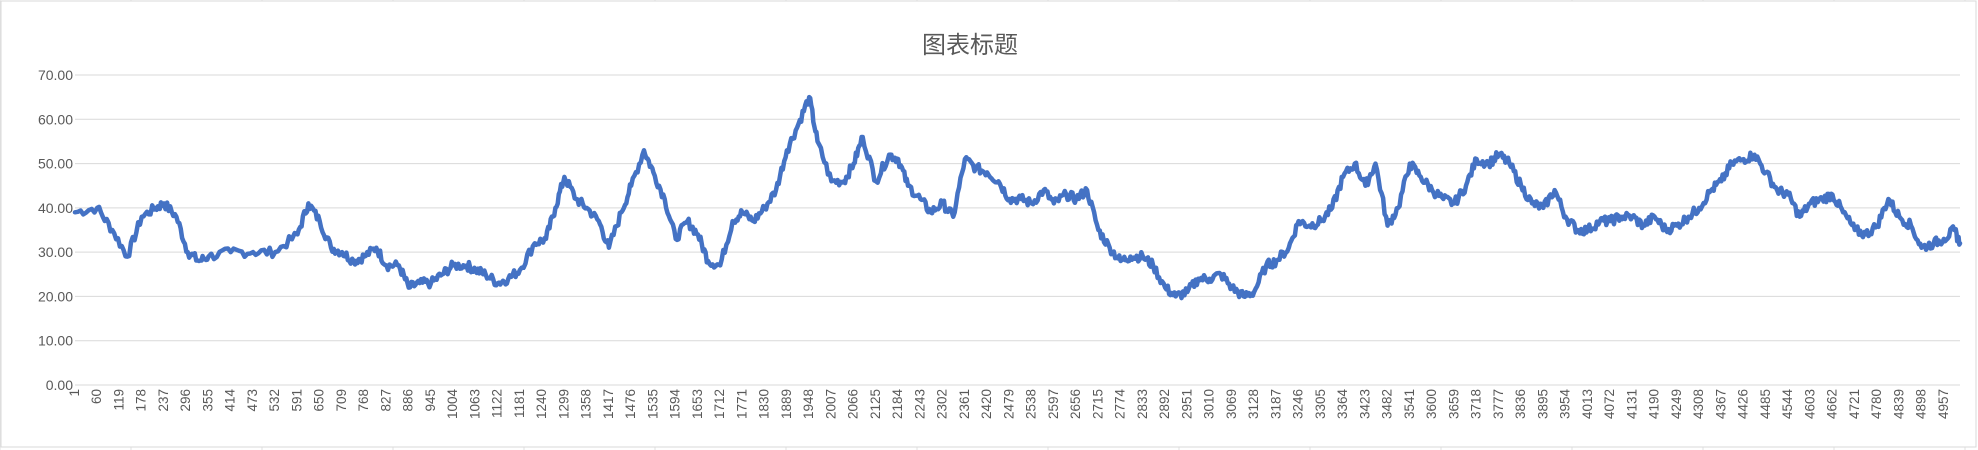  Describe the element at coordinates (1720, 404) in the screenshot. I see `x-tick-label: 4367` at that location.